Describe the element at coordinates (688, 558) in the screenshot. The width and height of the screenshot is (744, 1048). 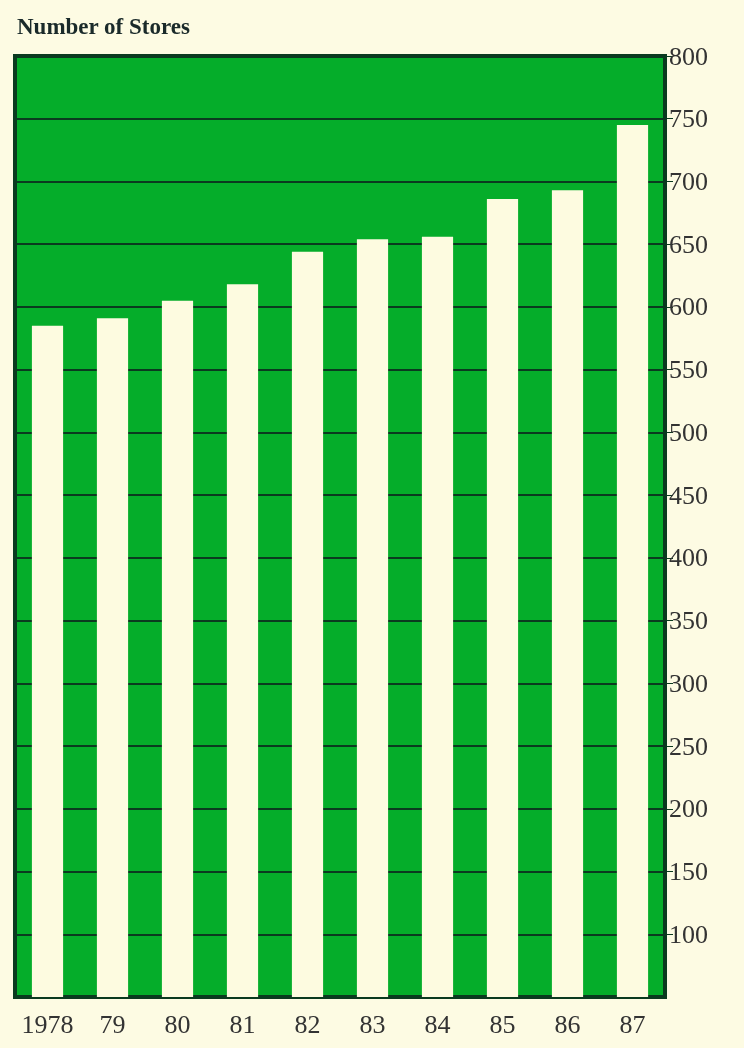
I see `y-tick-label: 400` at that location.